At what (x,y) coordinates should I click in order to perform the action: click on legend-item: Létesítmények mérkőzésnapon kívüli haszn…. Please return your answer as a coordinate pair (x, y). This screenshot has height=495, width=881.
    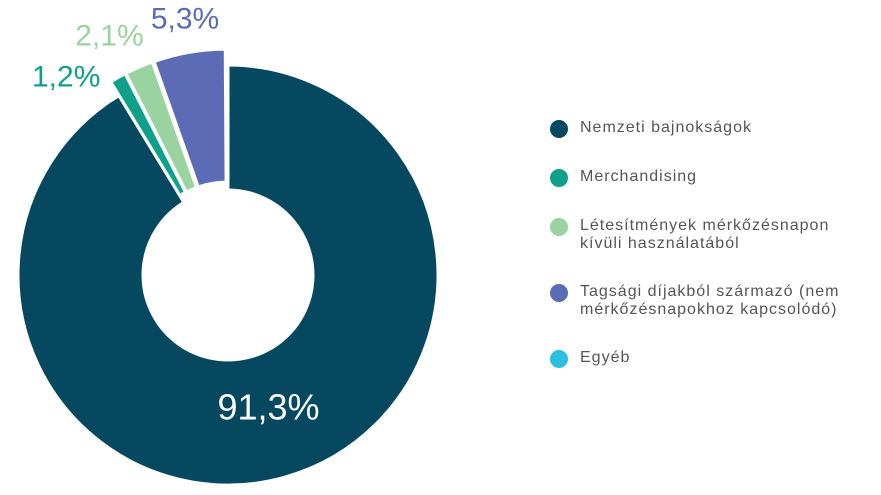
    Looking at the image, I should click on (710, 235).